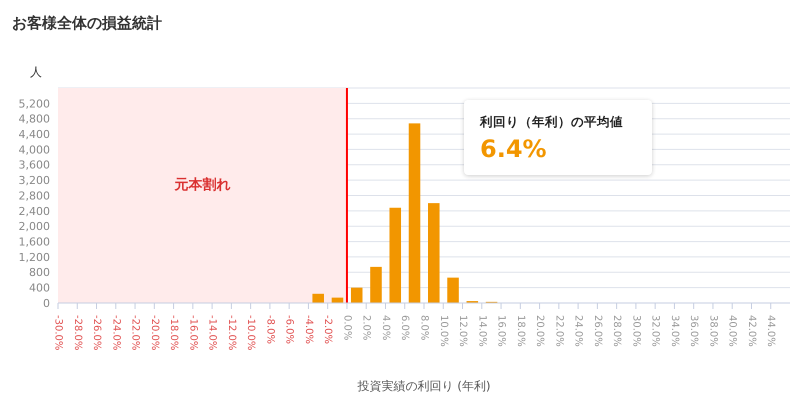 This screenshot has width=800, height=400. What do you see at coordinates (87, 23) in the screenshot?
I see `chart-title: お客様全体の損益統計` at bounding box center [87, 23].